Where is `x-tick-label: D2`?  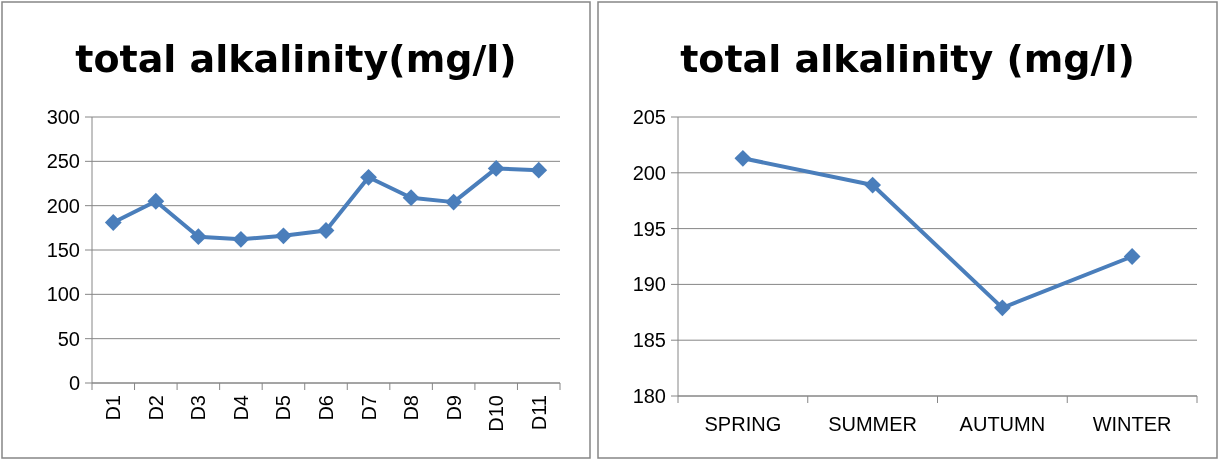 x-tick-label: D2 is located at coordinates (155, 408).